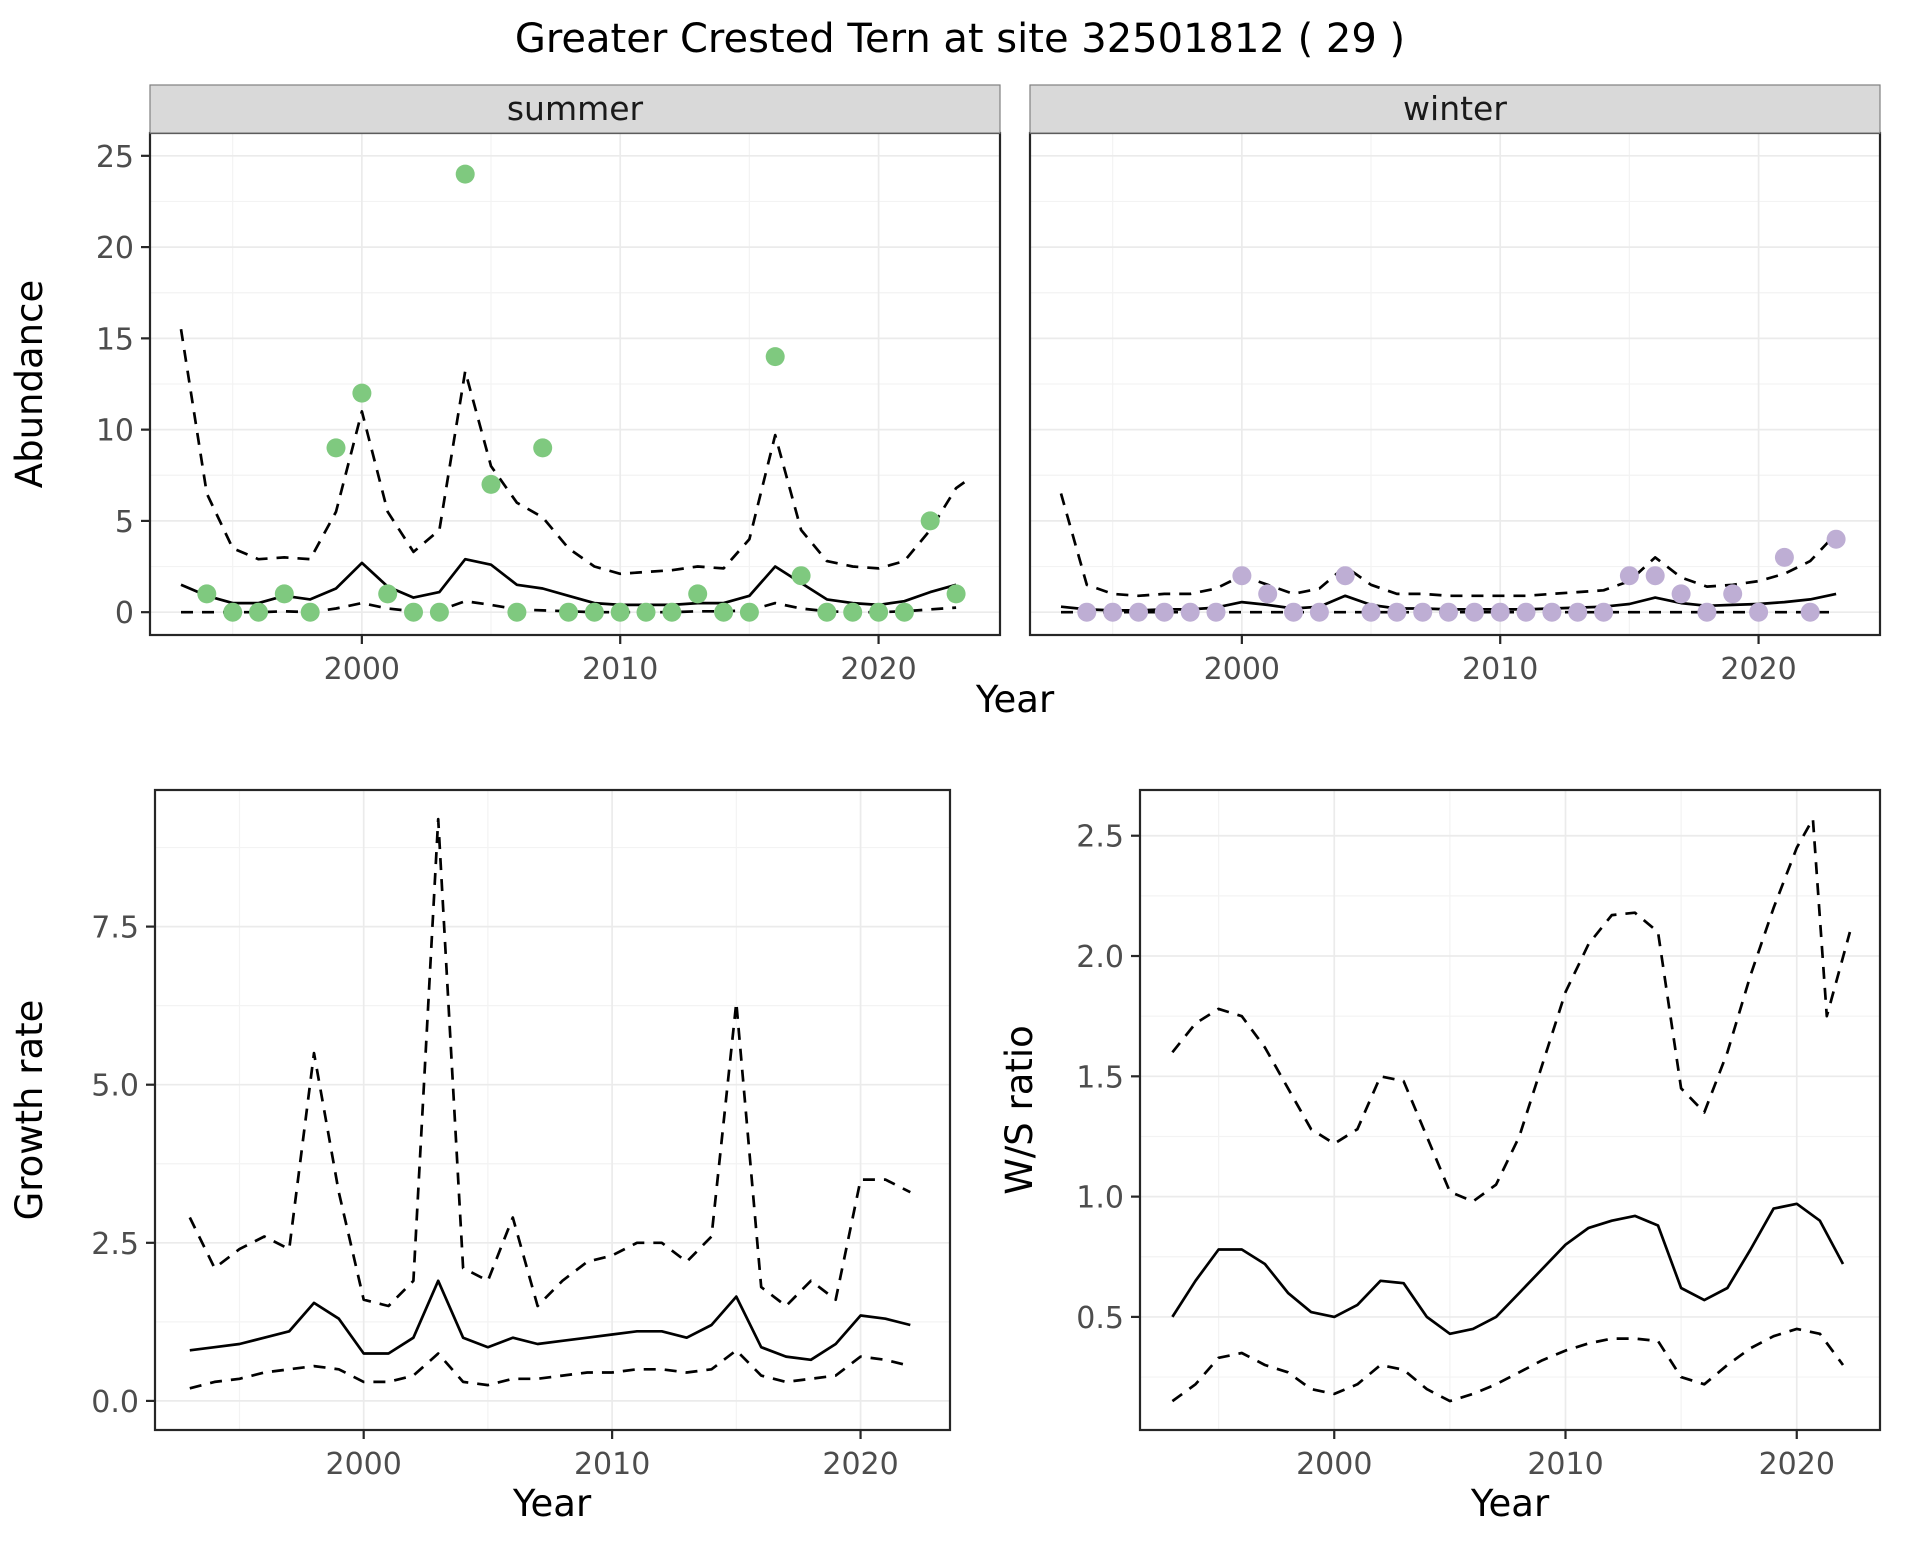  What do you see at coordinates (115, 431) in the screenshot?
I see `y-tick-label: 10` at bounding box center [115, 431].